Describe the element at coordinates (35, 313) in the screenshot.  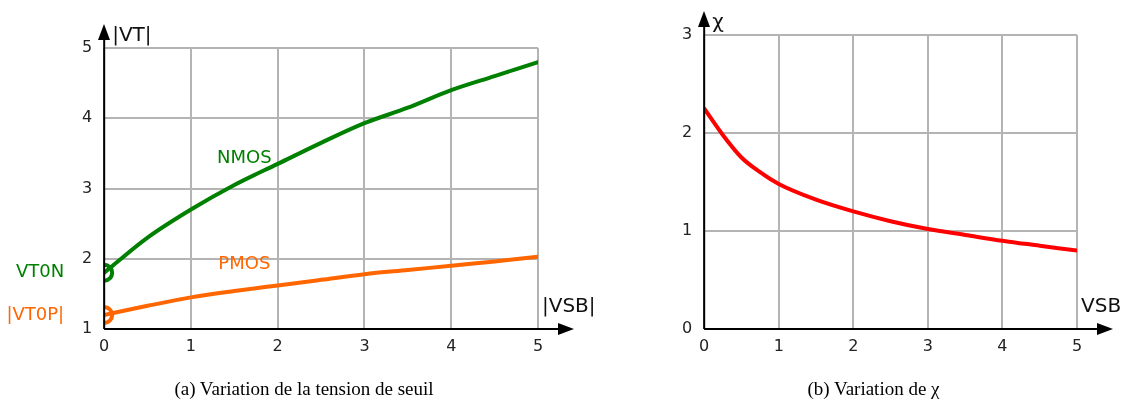
I see `annotation: |VT0P|` at that location.